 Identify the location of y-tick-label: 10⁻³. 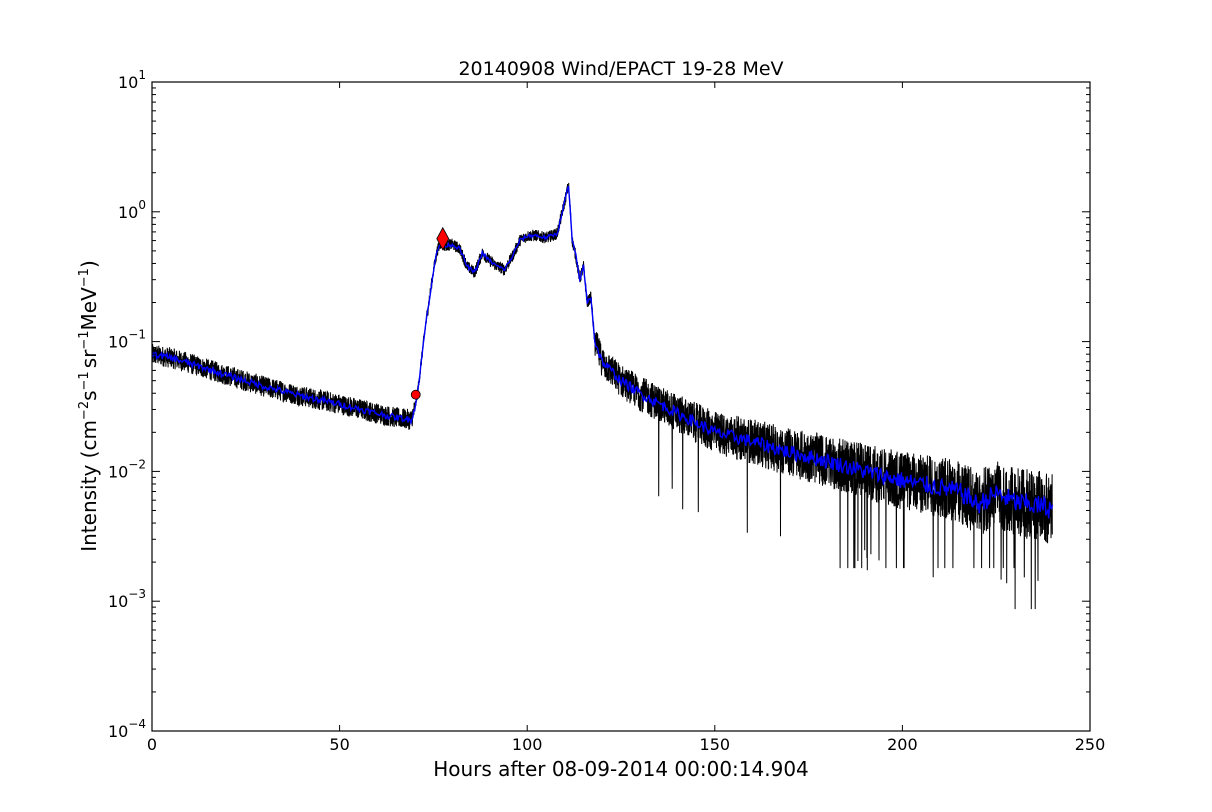
(127, 599).